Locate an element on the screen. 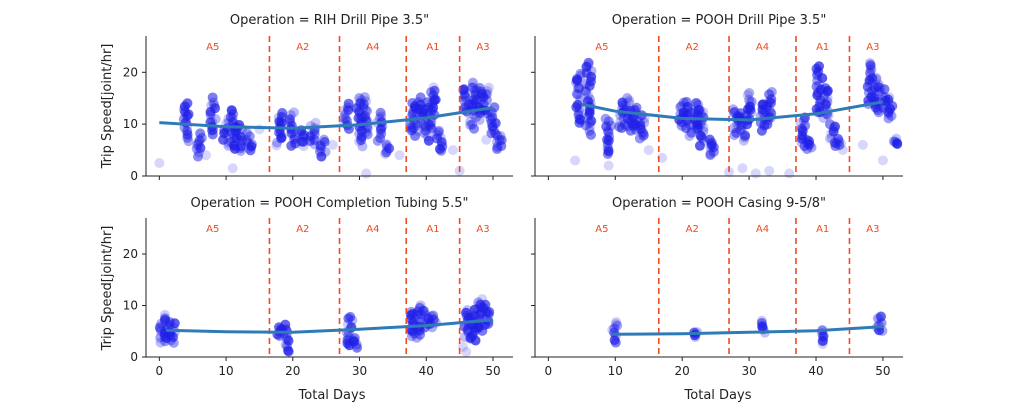 This screenshot has height=418, width=1024. region-label: A2 is located at coordinates (302, 229).